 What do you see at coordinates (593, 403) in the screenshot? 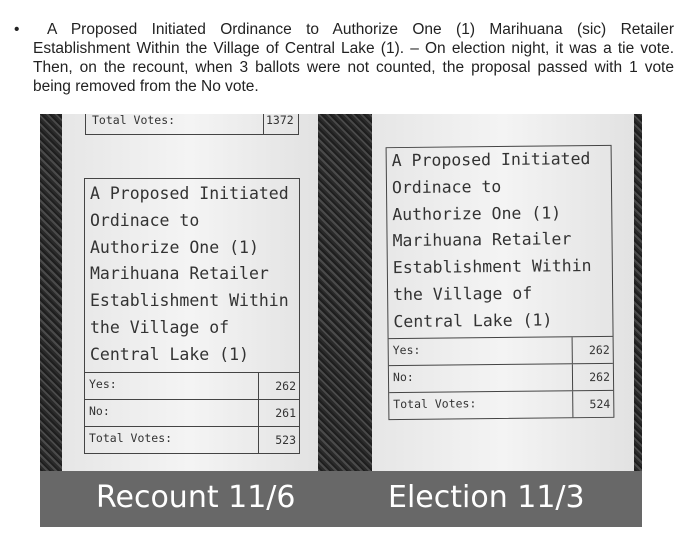
I see `total-value: 524` at bounding box center [593, 403].